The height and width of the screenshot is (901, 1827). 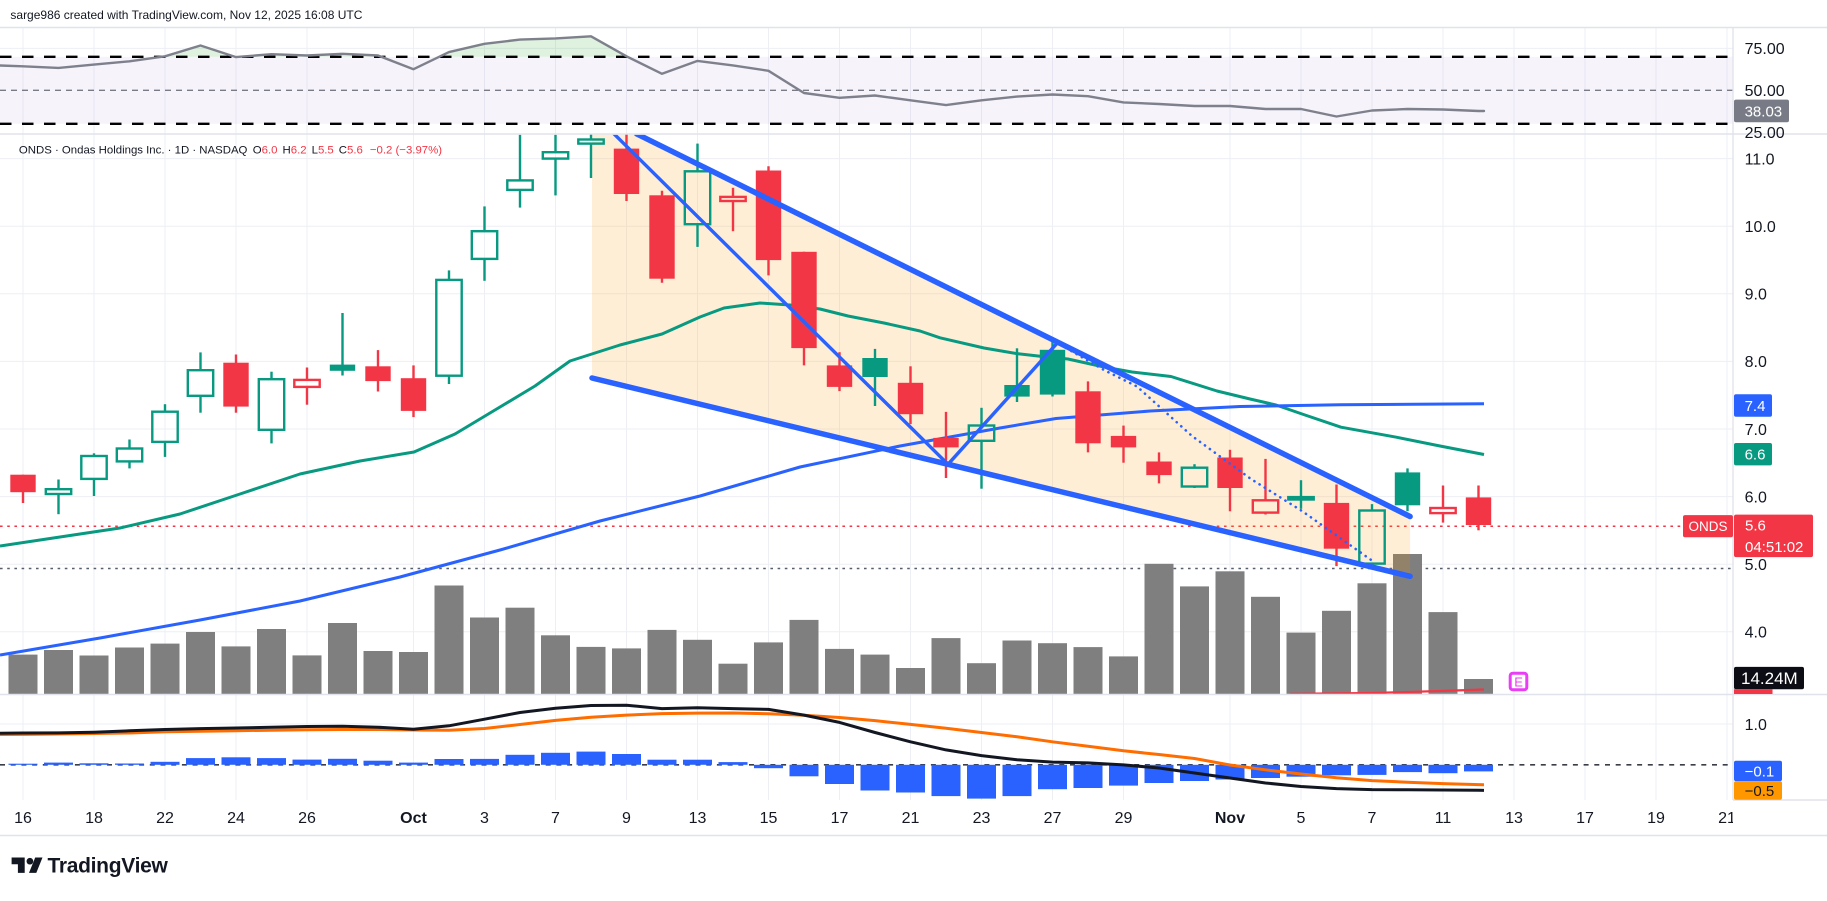 I want to click on svg-text: 3, so click(x=484, y=818).